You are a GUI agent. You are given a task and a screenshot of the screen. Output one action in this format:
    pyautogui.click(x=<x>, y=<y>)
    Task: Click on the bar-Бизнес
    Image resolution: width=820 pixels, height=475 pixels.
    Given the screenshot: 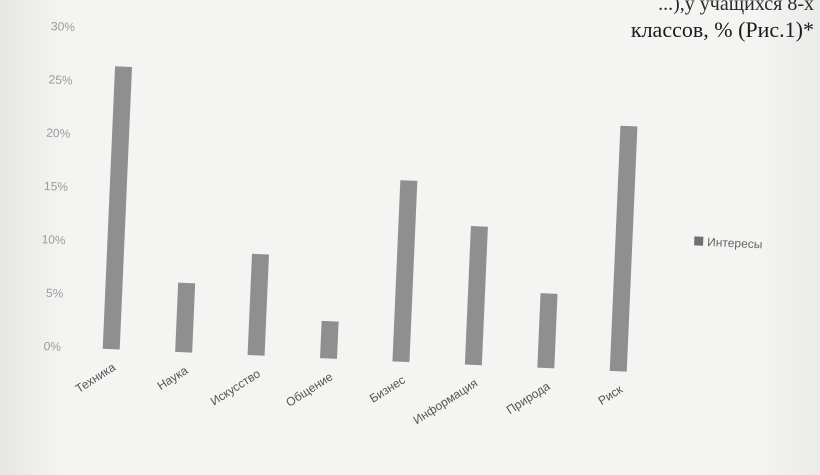 What is the action you would take?
    pyautogui.click(x=405, y=271)
    